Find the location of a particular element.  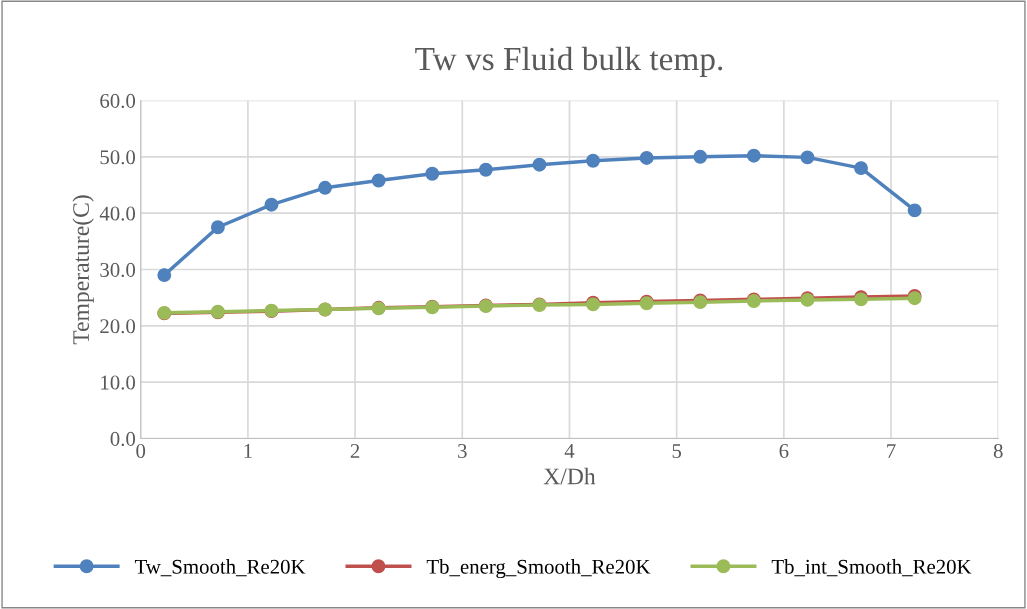

x-tick-label: 1 is located at coordinates (248, 451).